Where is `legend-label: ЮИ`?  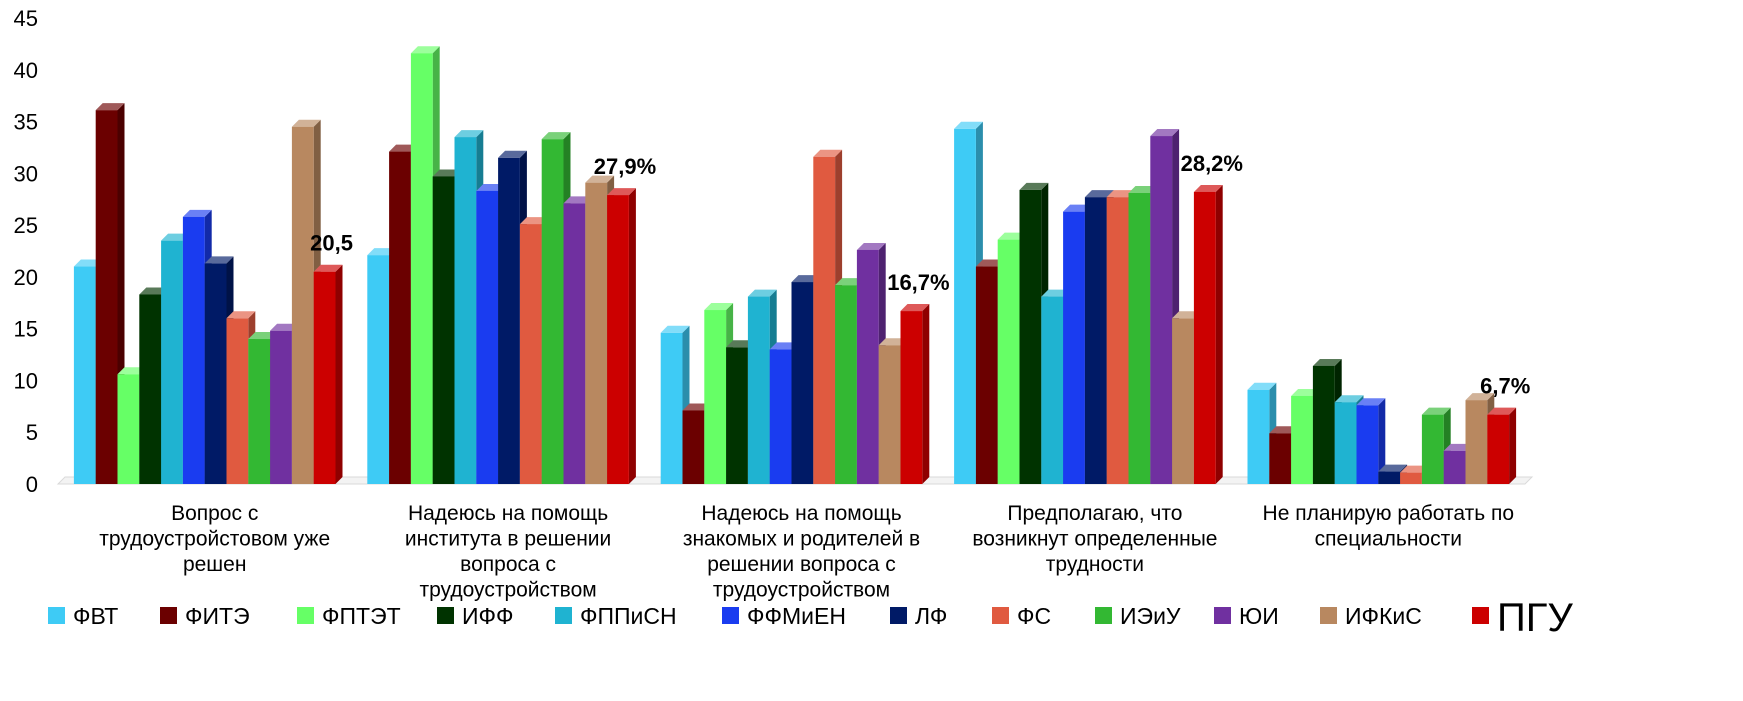 legend-label: ЮИ is located at coordinates (1259, 616).